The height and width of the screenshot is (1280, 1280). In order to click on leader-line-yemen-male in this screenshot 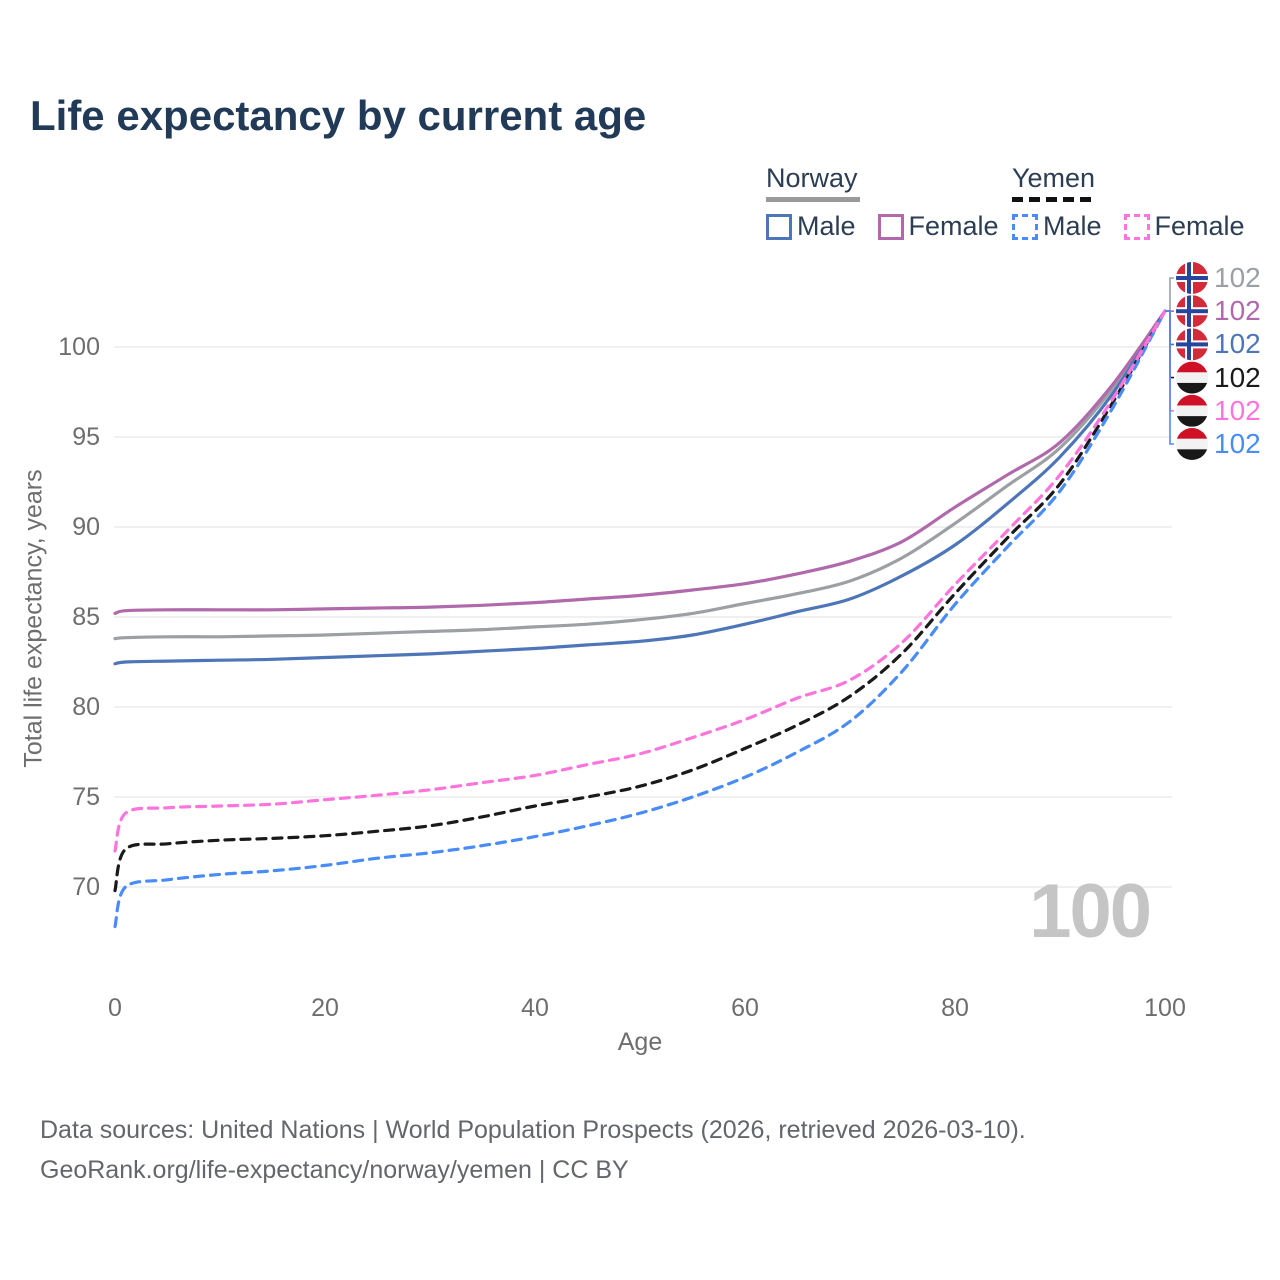, I will do `click(1169, 377)`.